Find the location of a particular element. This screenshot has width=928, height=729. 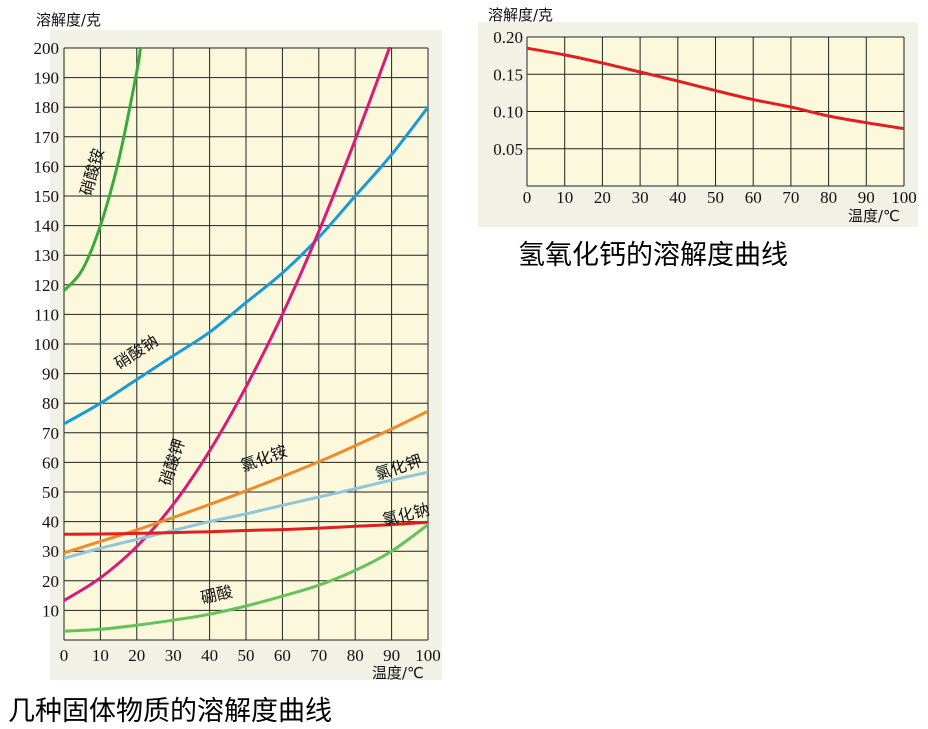

y-tick-label: 180 is located at coordinates (47, 107).